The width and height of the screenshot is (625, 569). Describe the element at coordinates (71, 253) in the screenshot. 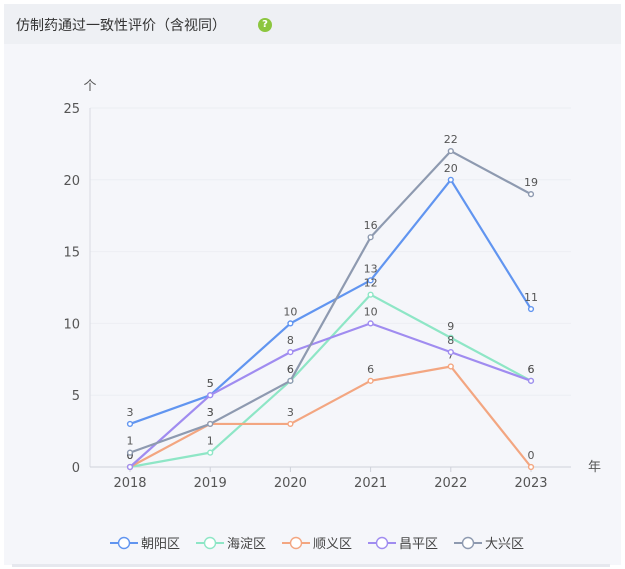

I see `y-tick-label: 15` at that location.